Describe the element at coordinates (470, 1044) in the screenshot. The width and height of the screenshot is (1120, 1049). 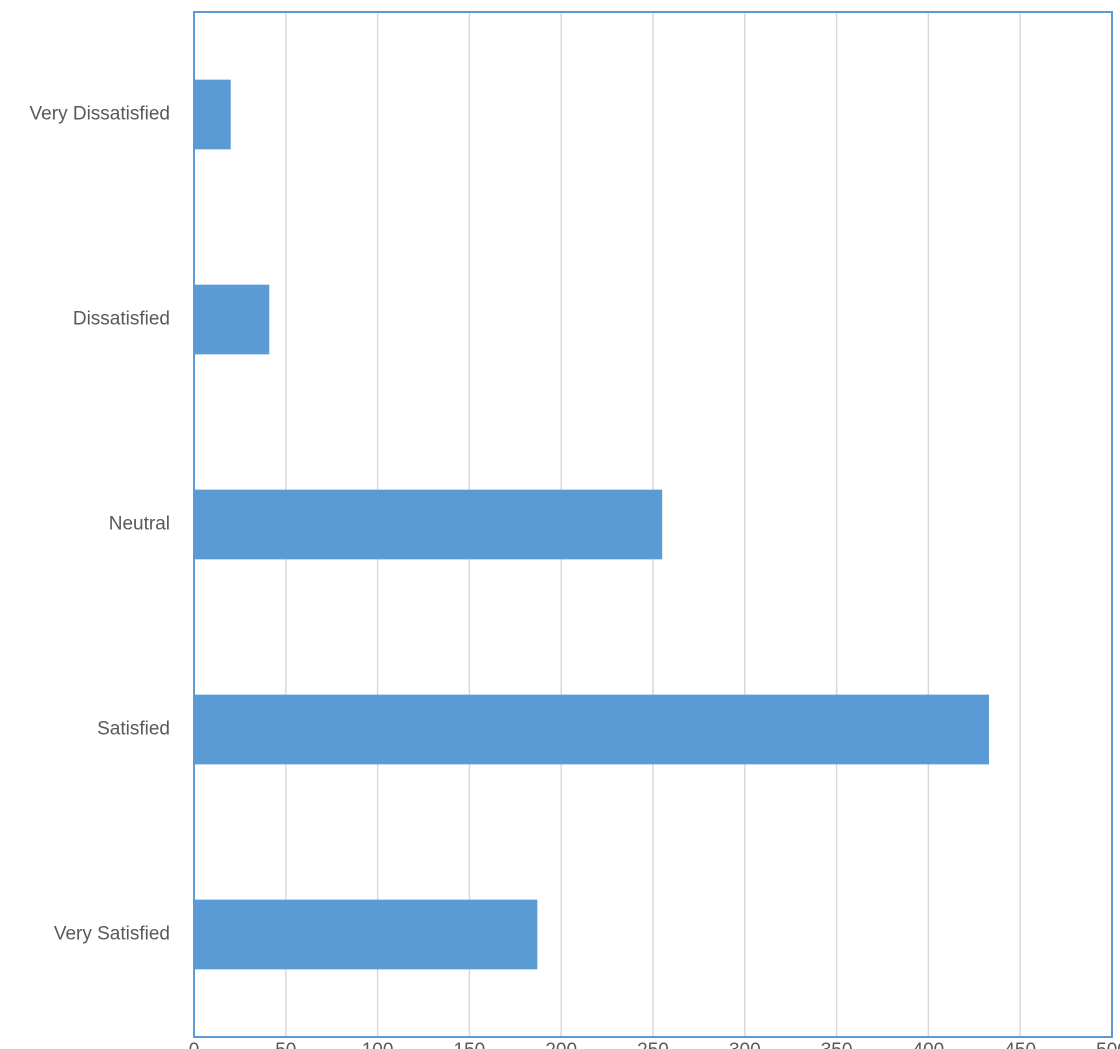
I see `x-tick-label-150: 150` at that location.